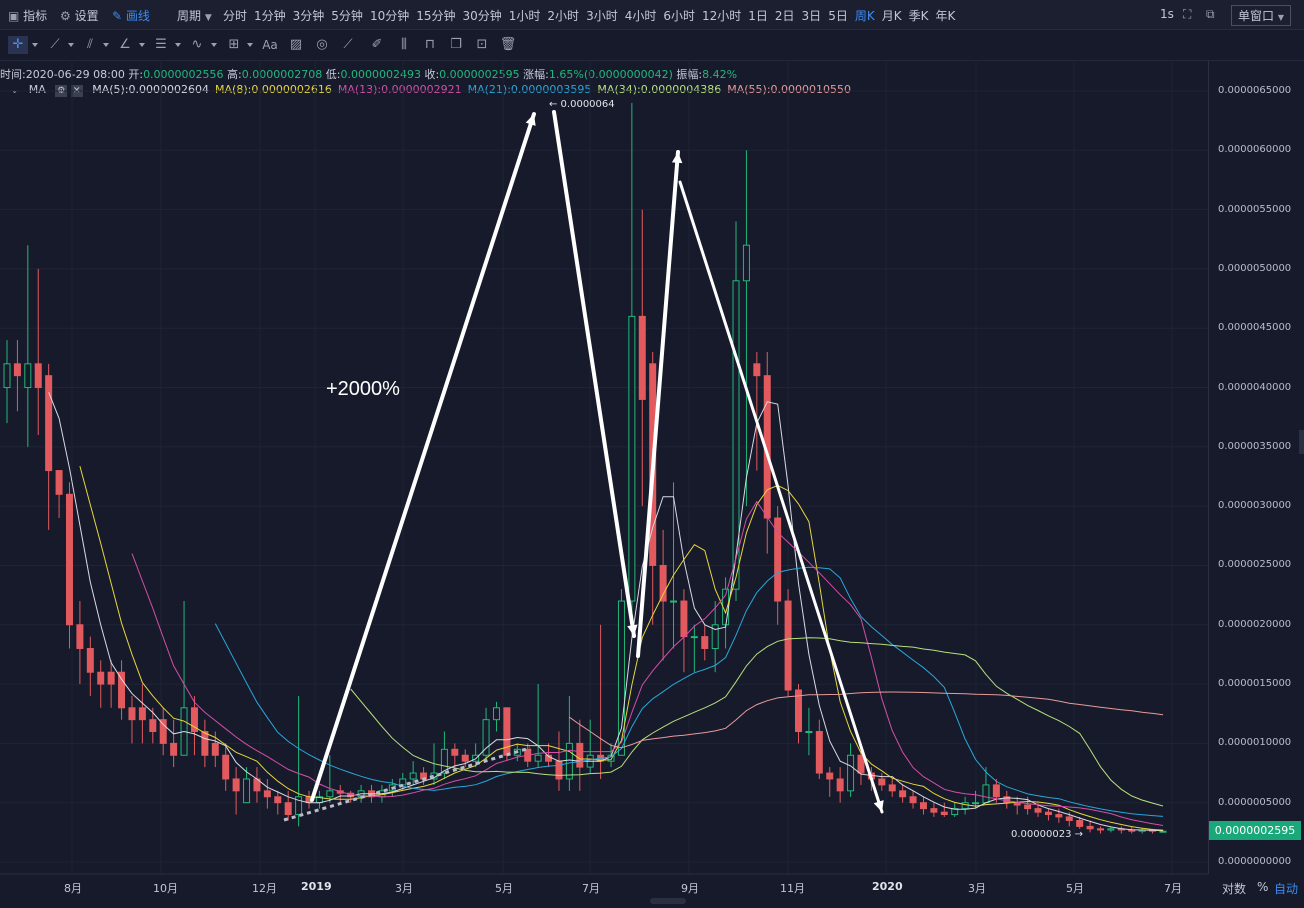 The image size is (1304, 908). Describe the element at coordinates (784, 16) in the screenshot. I see `period-tab: 2日` at that location.